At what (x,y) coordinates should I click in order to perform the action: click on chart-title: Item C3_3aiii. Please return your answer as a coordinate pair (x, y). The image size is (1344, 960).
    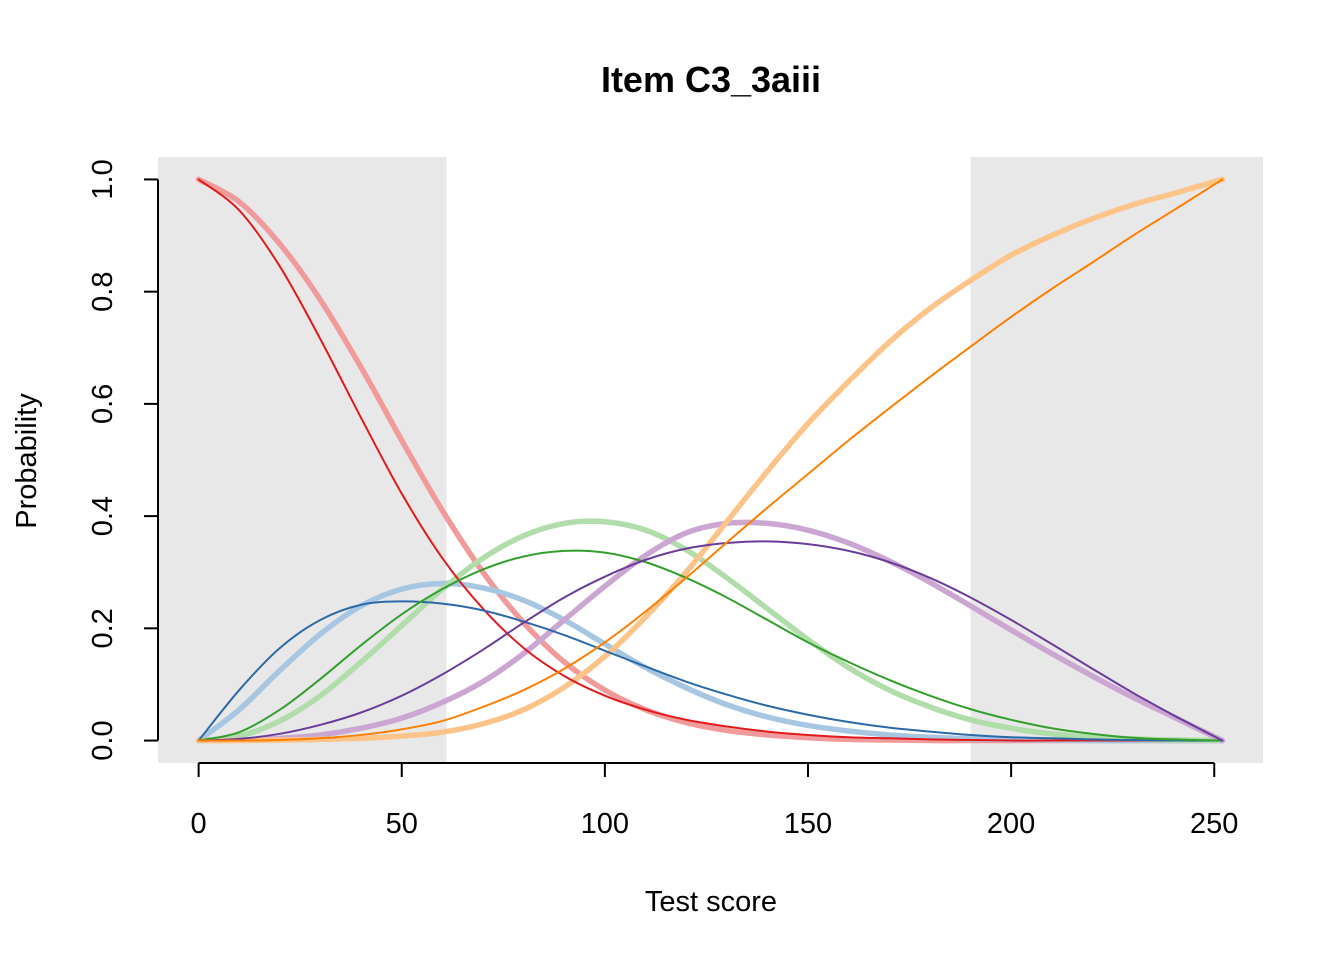
    Looking at the image, I should click on (711, 79).